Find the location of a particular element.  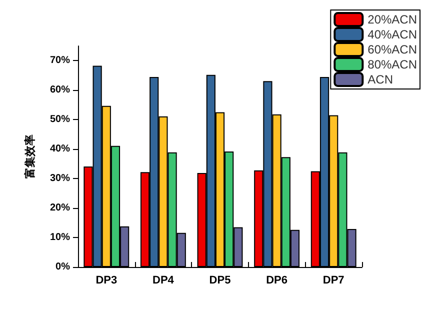

y-axis-title: 富集效率 is located at coordinates (30, 156).